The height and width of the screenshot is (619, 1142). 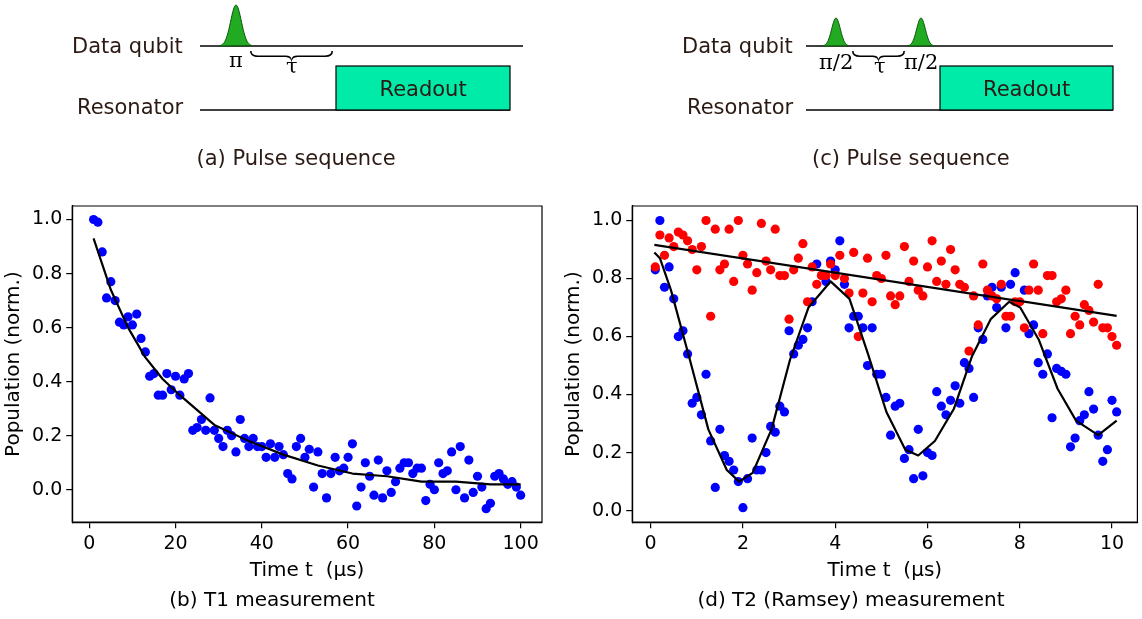 I want to click on text: (a) Pulse sequence, so click(x=296, y=157).